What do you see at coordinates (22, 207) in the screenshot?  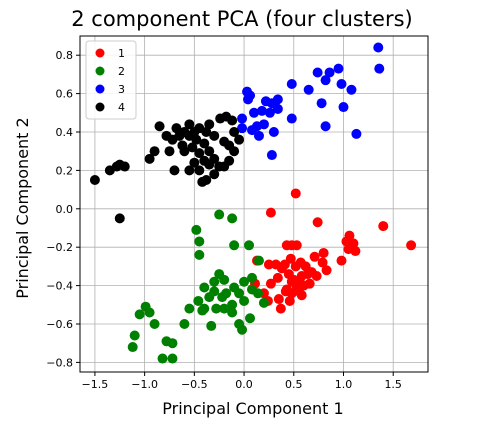 I see `y-axis-label: Principal Component 2` at bounding box center [22, 207].